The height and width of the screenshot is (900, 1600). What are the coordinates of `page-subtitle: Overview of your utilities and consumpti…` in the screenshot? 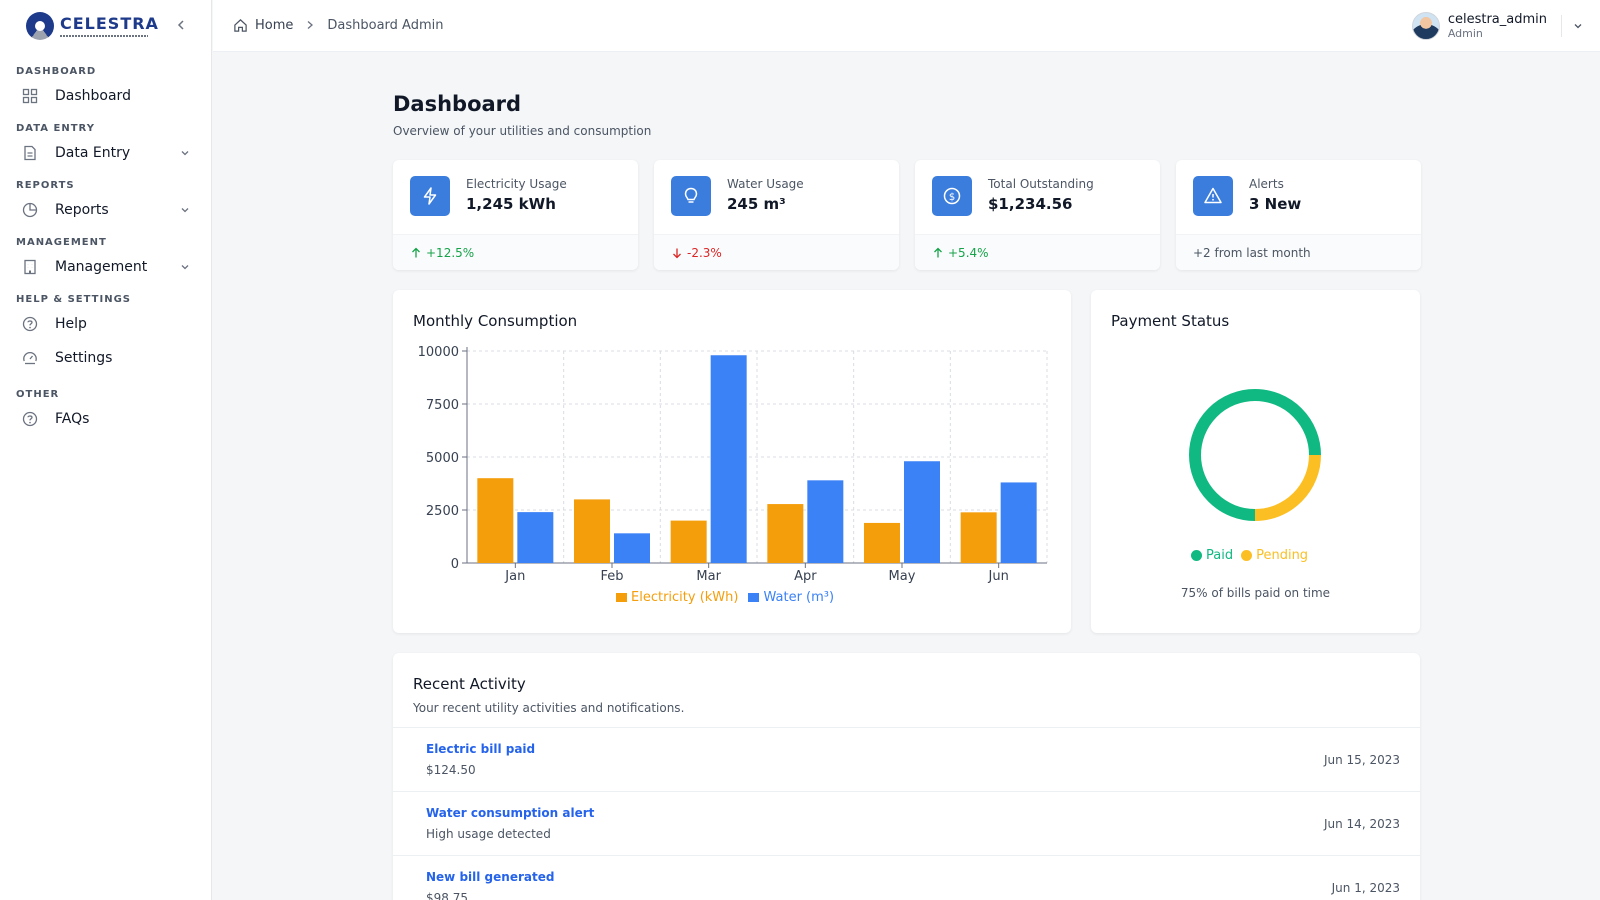 It's located at (522, 131).